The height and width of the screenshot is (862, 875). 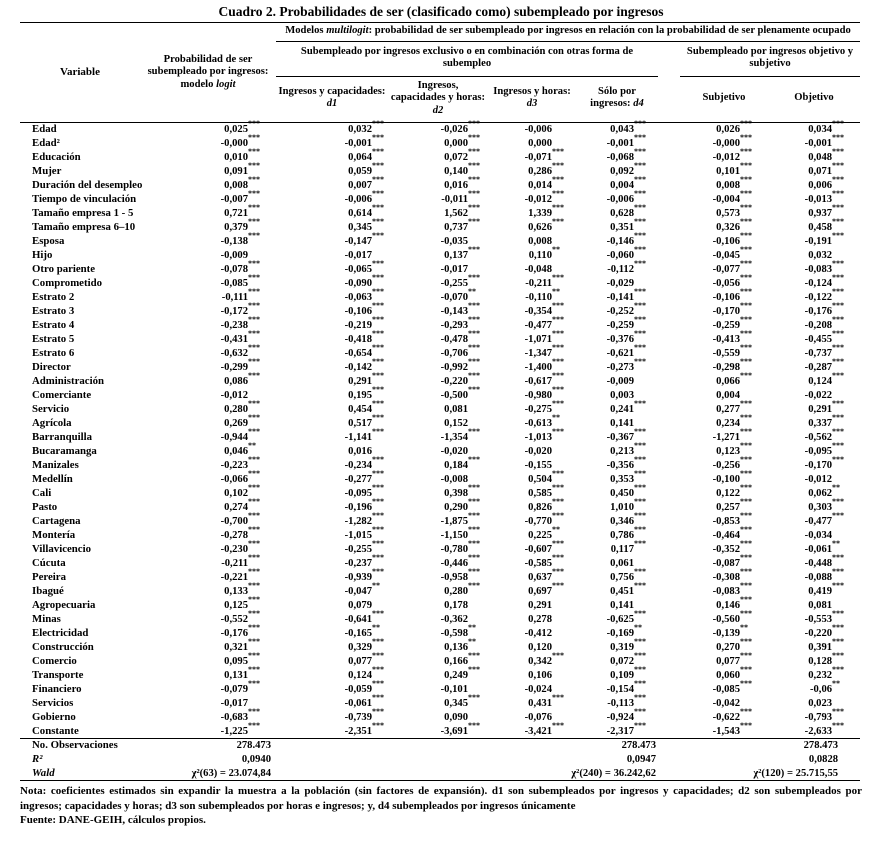 What do you see at coordinates (732, 715) in the screenshot?
I see `cell-subjetivo: -0,622 ***` at bounding box center [732, 715].